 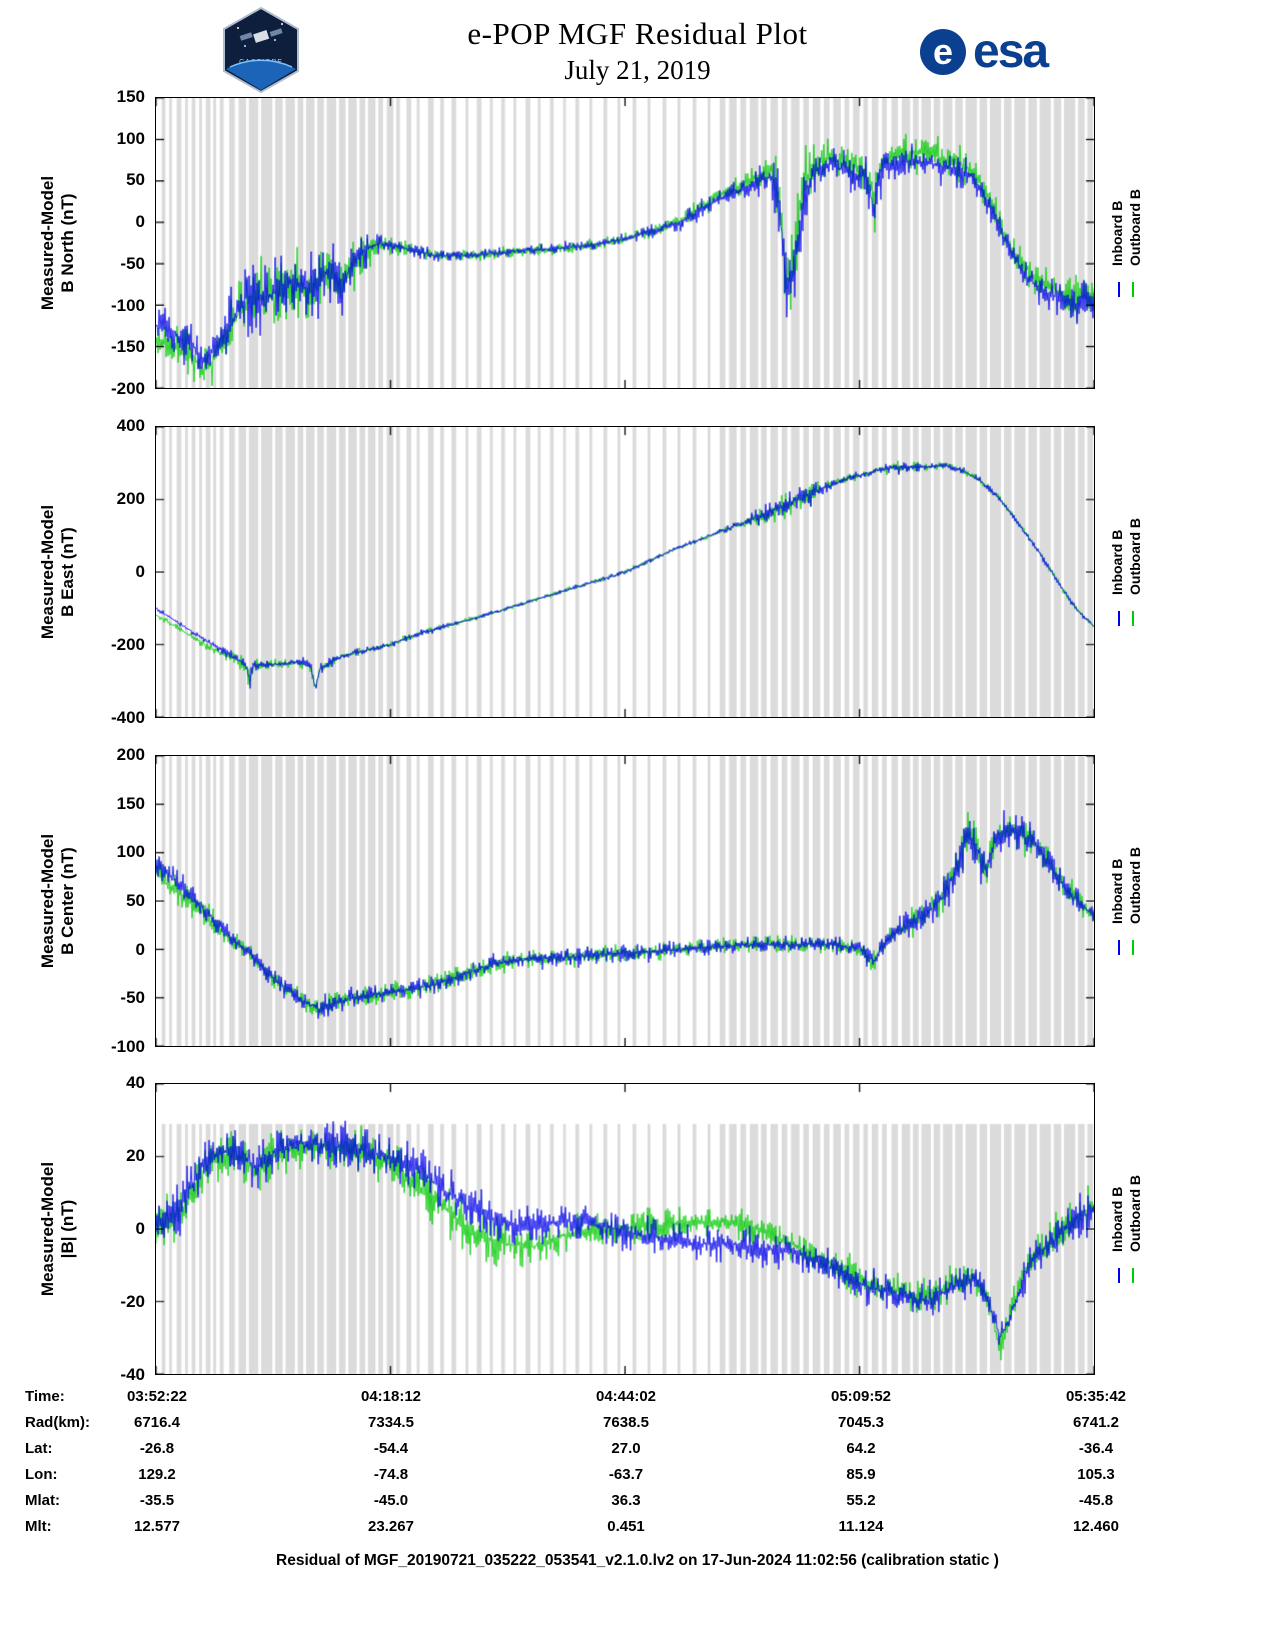 What do you see at coordinates (391, 1396) in the screenshot?
I see `axis-value: 04:18:12` at bounding box center [391, 1396].